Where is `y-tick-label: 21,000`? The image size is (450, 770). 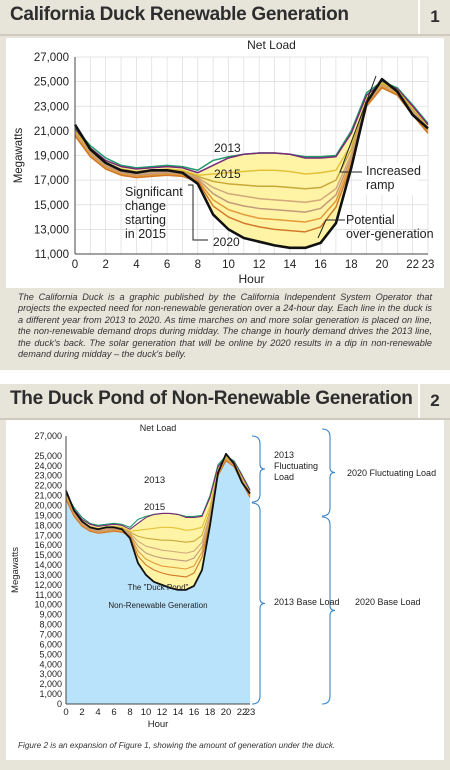 y-tick-label: 21,000 is located at coordinates (51, 132).